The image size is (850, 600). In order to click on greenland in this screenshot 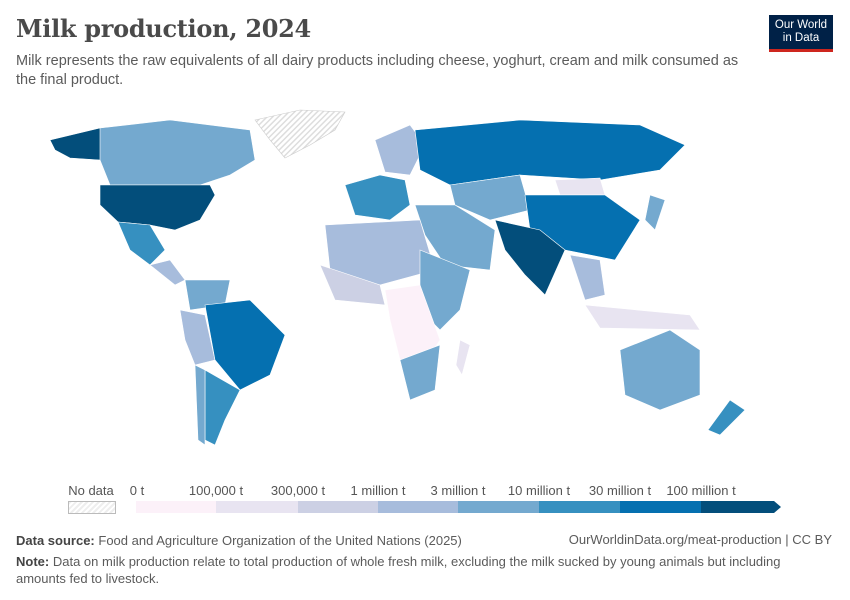, I will do `click(300, 134)`.